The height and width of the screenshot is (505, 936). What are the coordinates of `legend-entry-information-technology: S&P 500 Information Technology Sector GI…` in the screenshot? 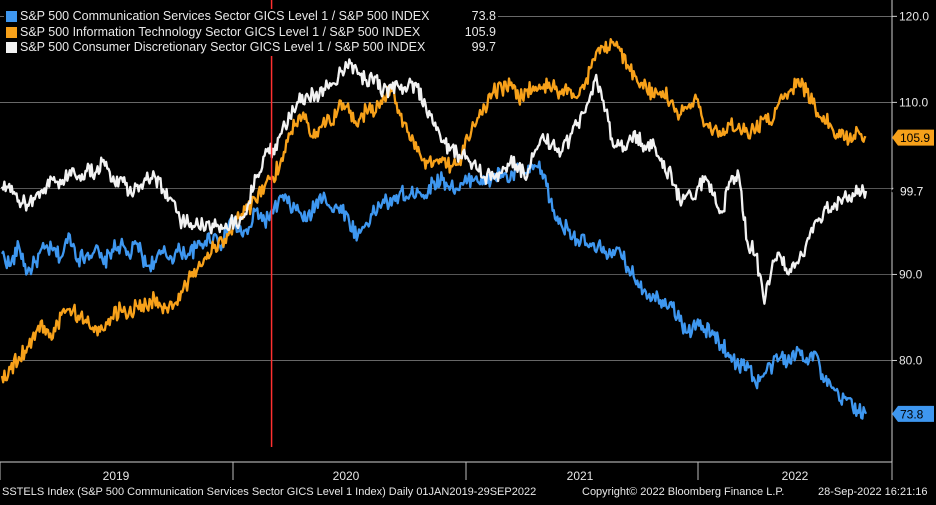 It's located at (251, 33).